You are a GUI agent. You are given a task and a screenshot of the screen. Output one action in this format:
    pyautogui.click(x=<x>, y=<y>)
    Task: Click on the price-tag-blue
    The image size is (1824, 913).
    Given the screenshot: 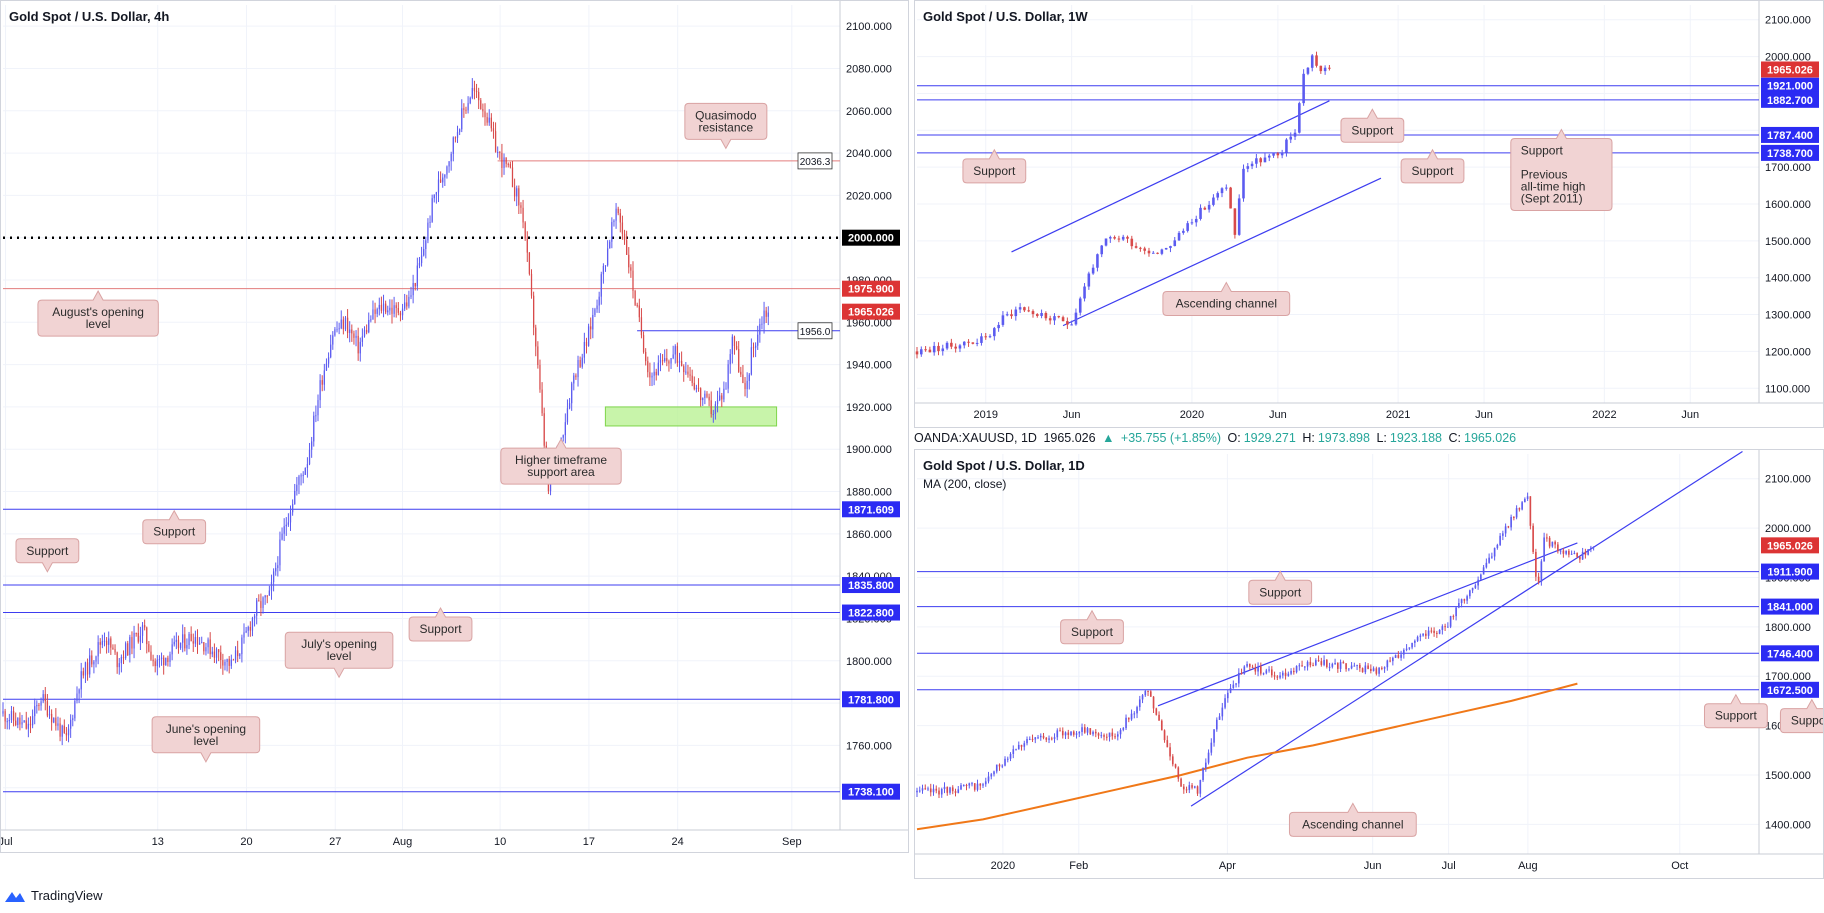 What is the action you would take?
    pyautogui.click(x=871, y=791)
    